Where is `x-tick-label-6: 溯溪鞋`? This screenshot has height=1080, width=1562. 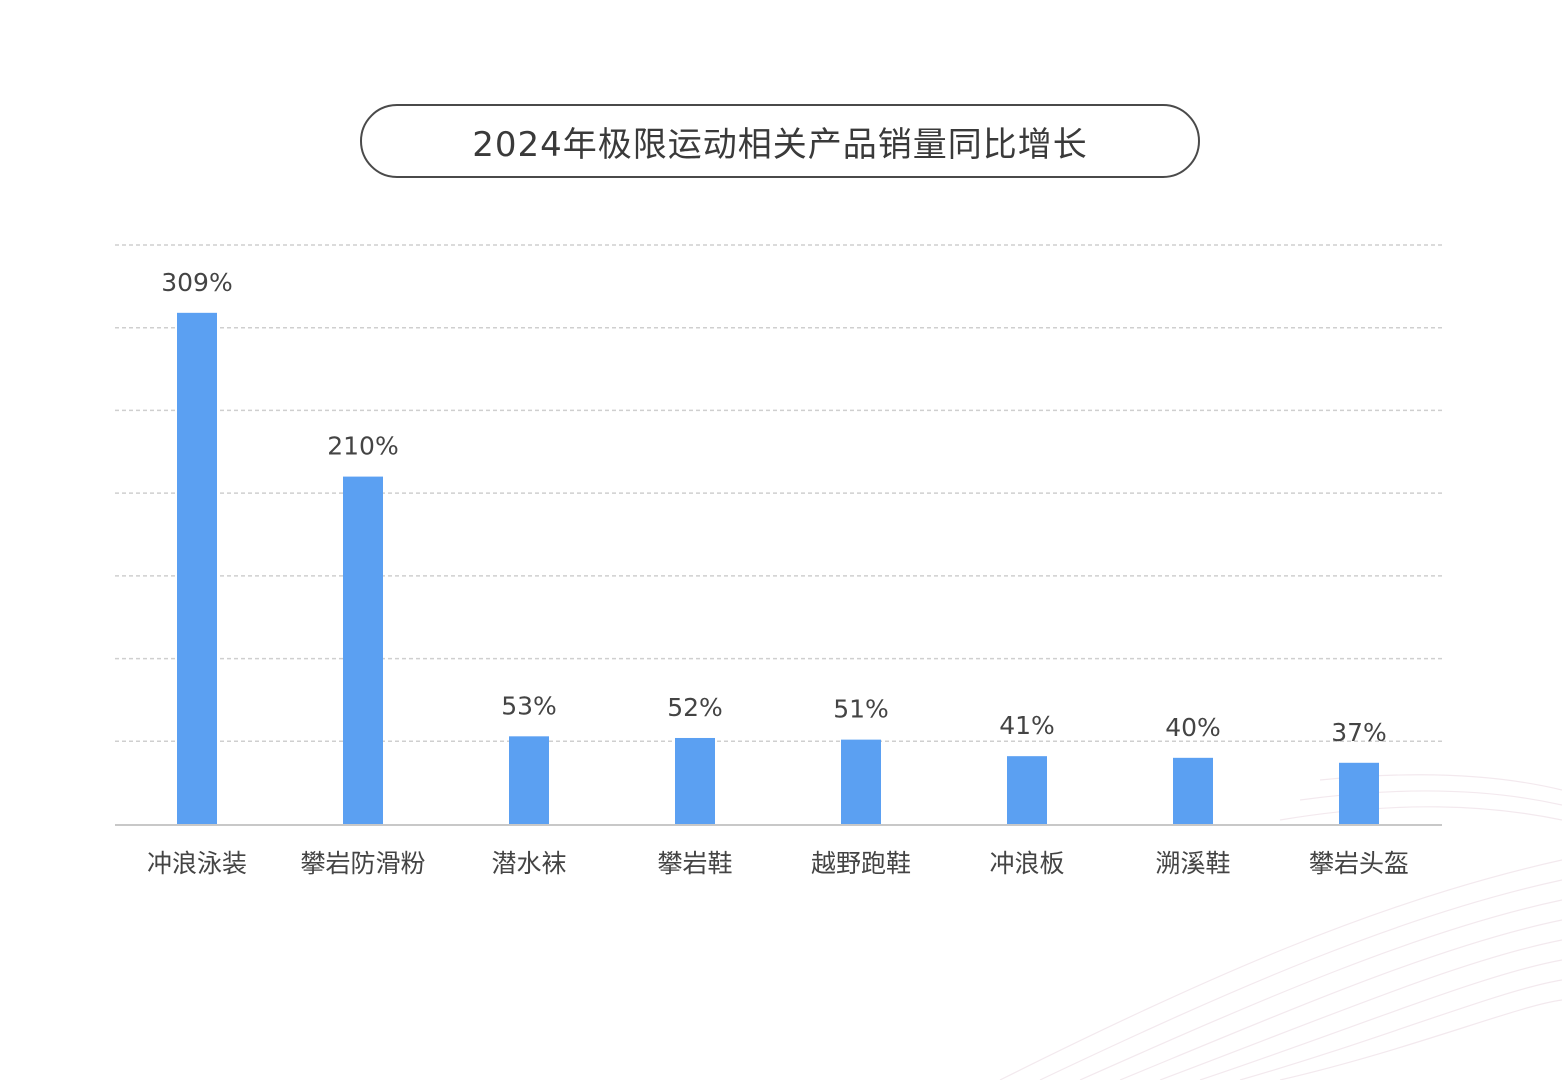
x-tick-label-6: 溯溪鞋 is located at coordinates (1192, 863).